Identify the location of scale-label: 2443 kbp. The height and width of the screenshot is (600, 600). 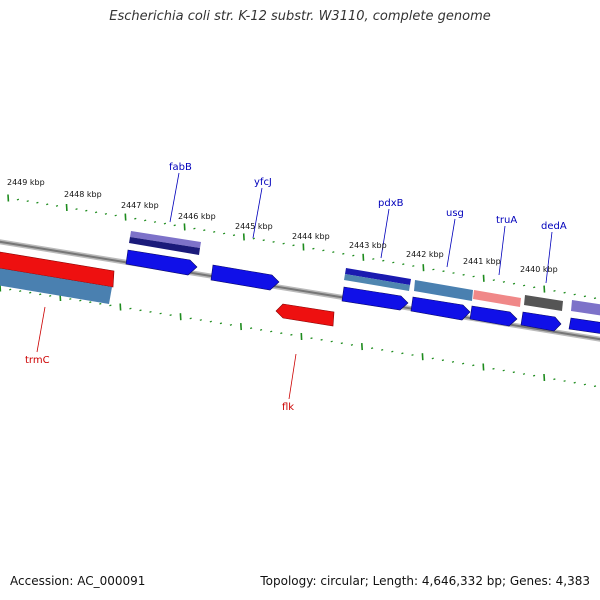
(368, 245).